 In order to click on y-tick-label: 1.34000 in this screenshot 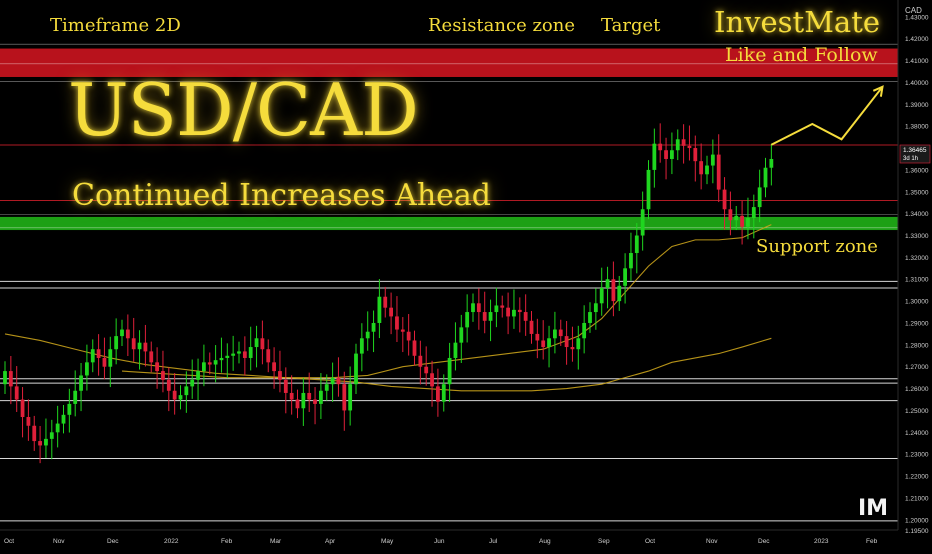, I will do `click(917, 214)`.